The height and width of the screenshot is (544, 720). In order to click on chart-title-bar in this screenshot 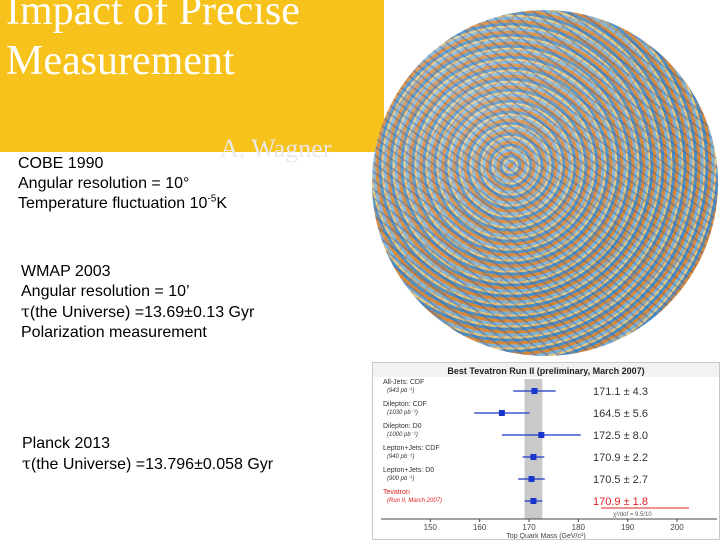, I will do `click(546, 370)`.